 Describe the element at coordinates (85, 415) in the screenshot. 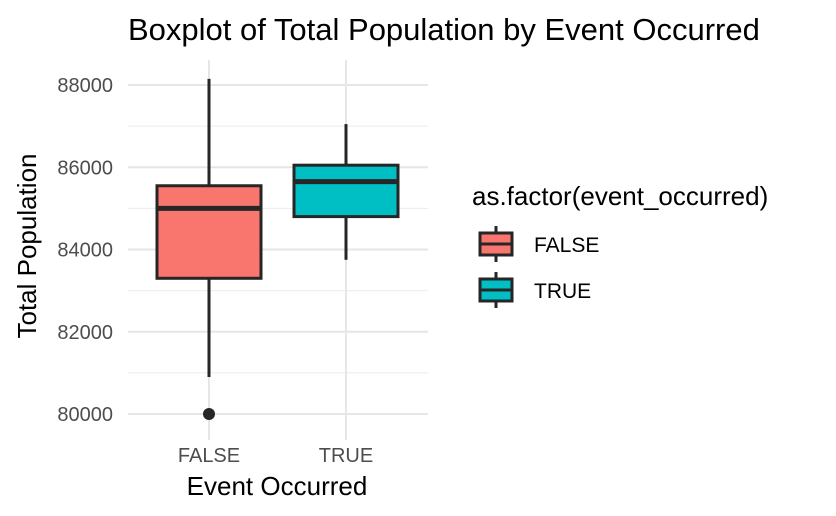

I see `y-tick-label: 80000` at that location.